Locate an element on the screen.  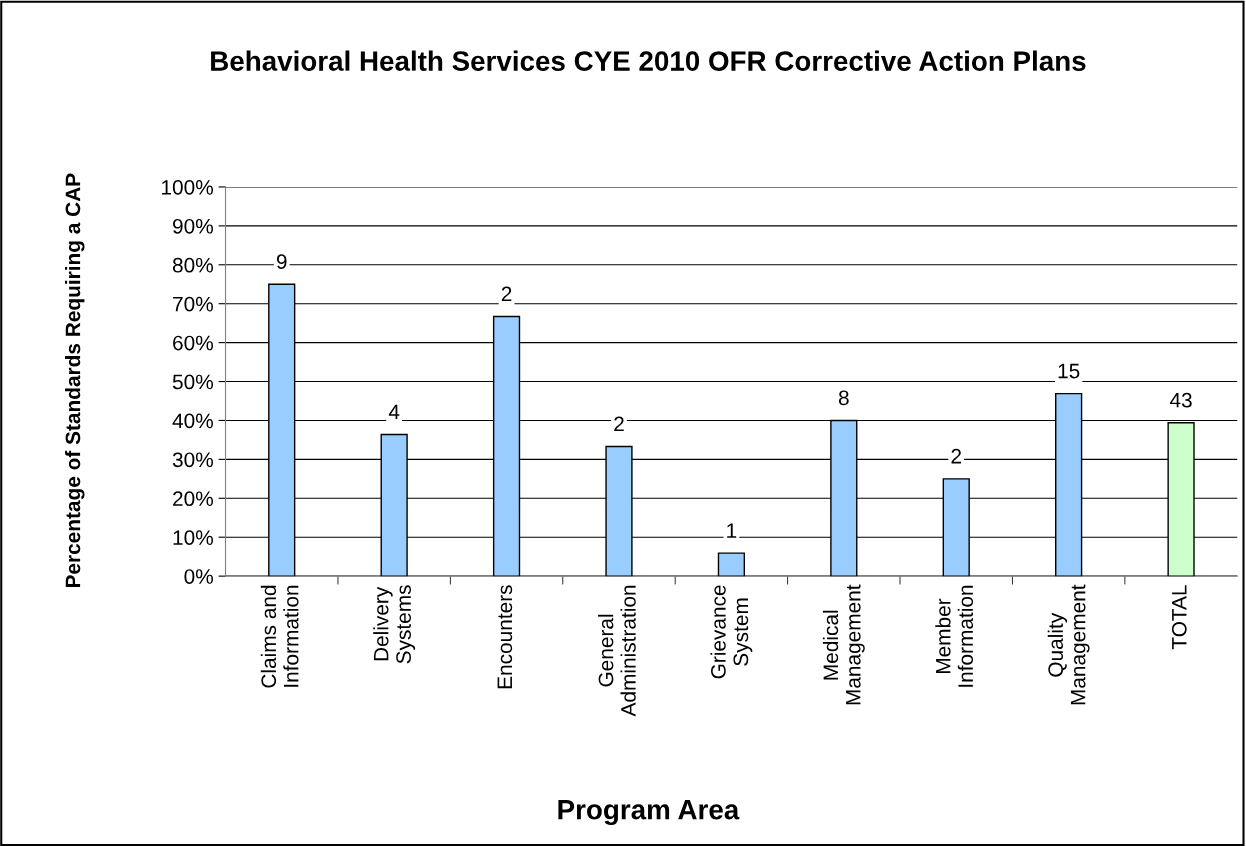
x-axis-title: Program Area is located at coordinates (649, 813).